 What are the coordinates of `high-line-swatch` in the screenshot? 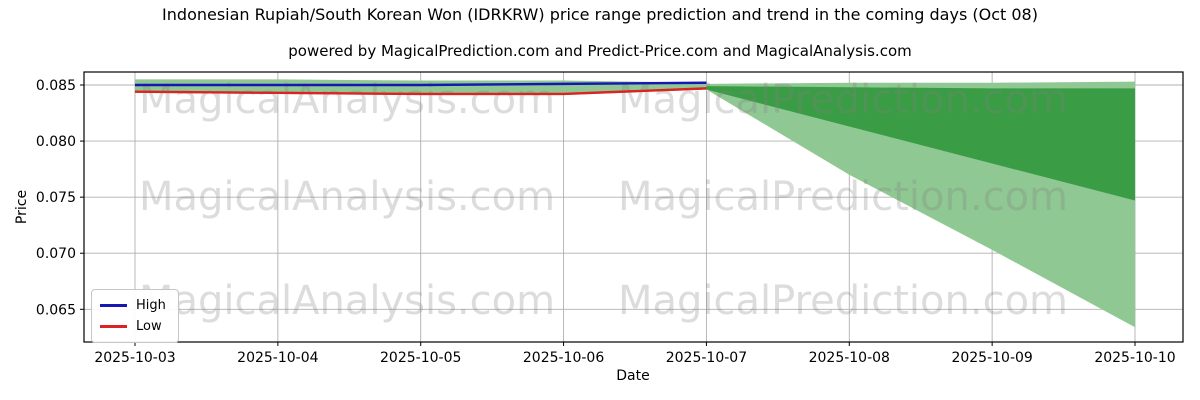 It's located at (113, 305).